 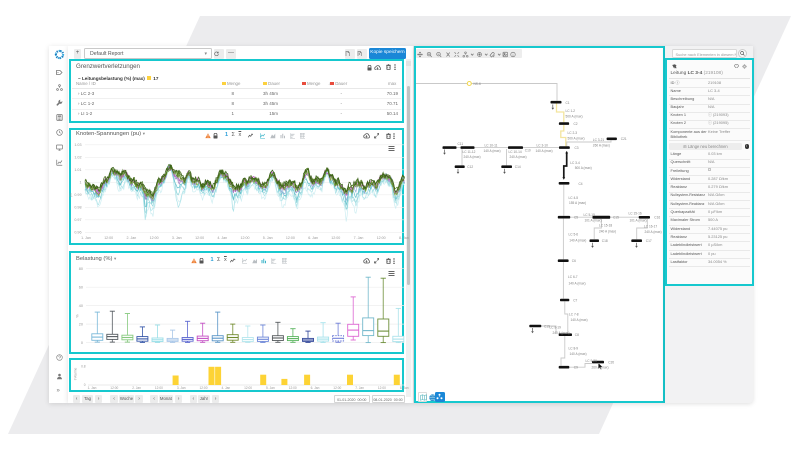 What do you see at coordinates (611, 363) in the screenshot?
I see `svg-text: C20` at bounding box center [611, 363].